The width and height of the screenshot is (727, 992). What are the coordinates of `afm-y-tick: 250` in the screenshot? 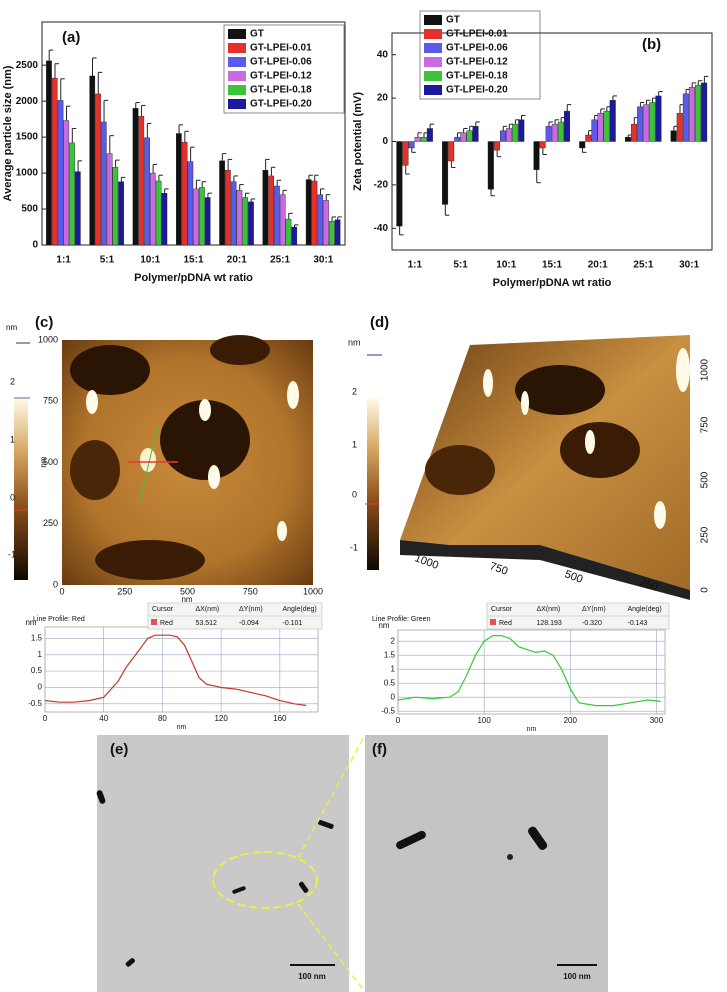 It's located at (705, 534).